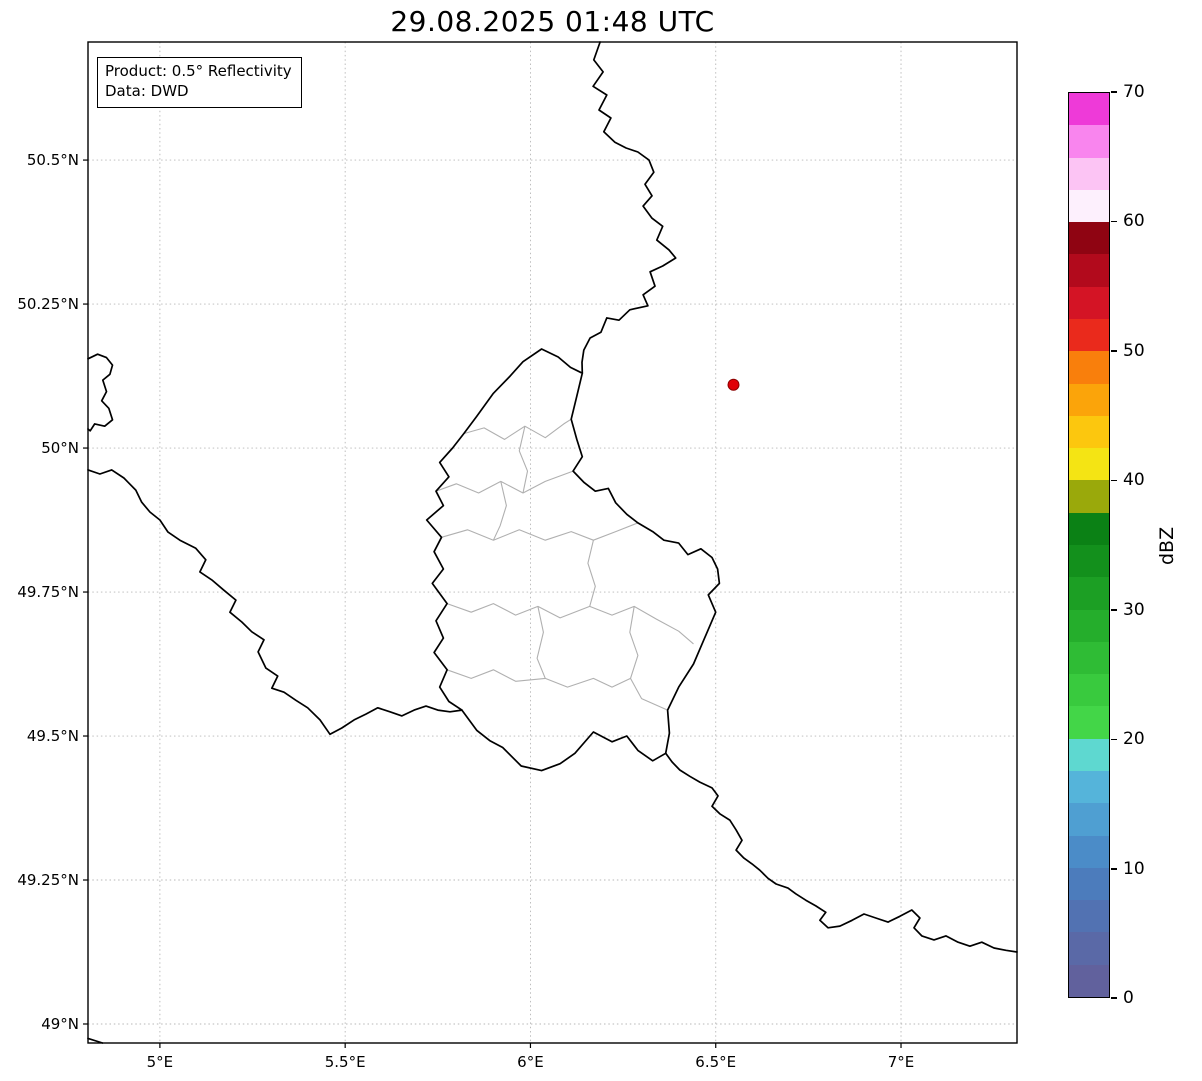 This screenshot has width=1202, height=1081. I want to click on x-tick-label: 7°E, so click(901, 1062).